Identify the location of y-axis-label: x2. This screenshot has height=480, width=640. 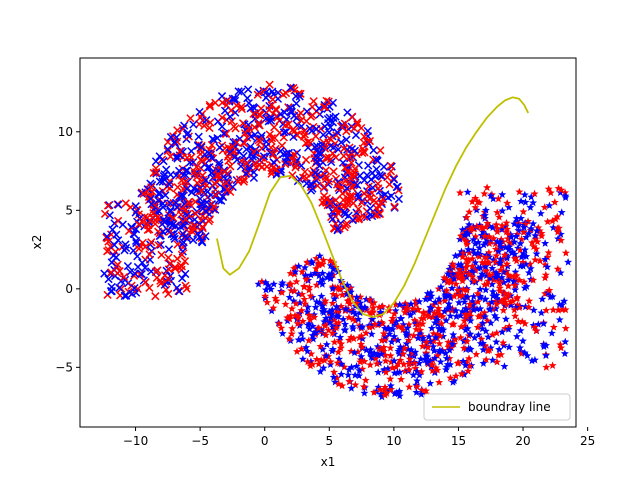
(37, 242).